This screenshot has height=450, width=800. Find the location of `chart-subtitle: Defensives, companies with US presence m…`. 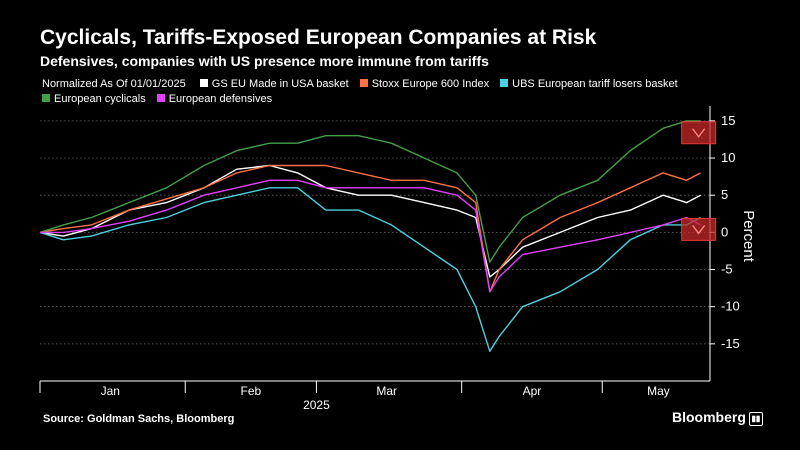

chart-subtitle: Defensives, companies with US presence m… is located at coordinates (264, 61).